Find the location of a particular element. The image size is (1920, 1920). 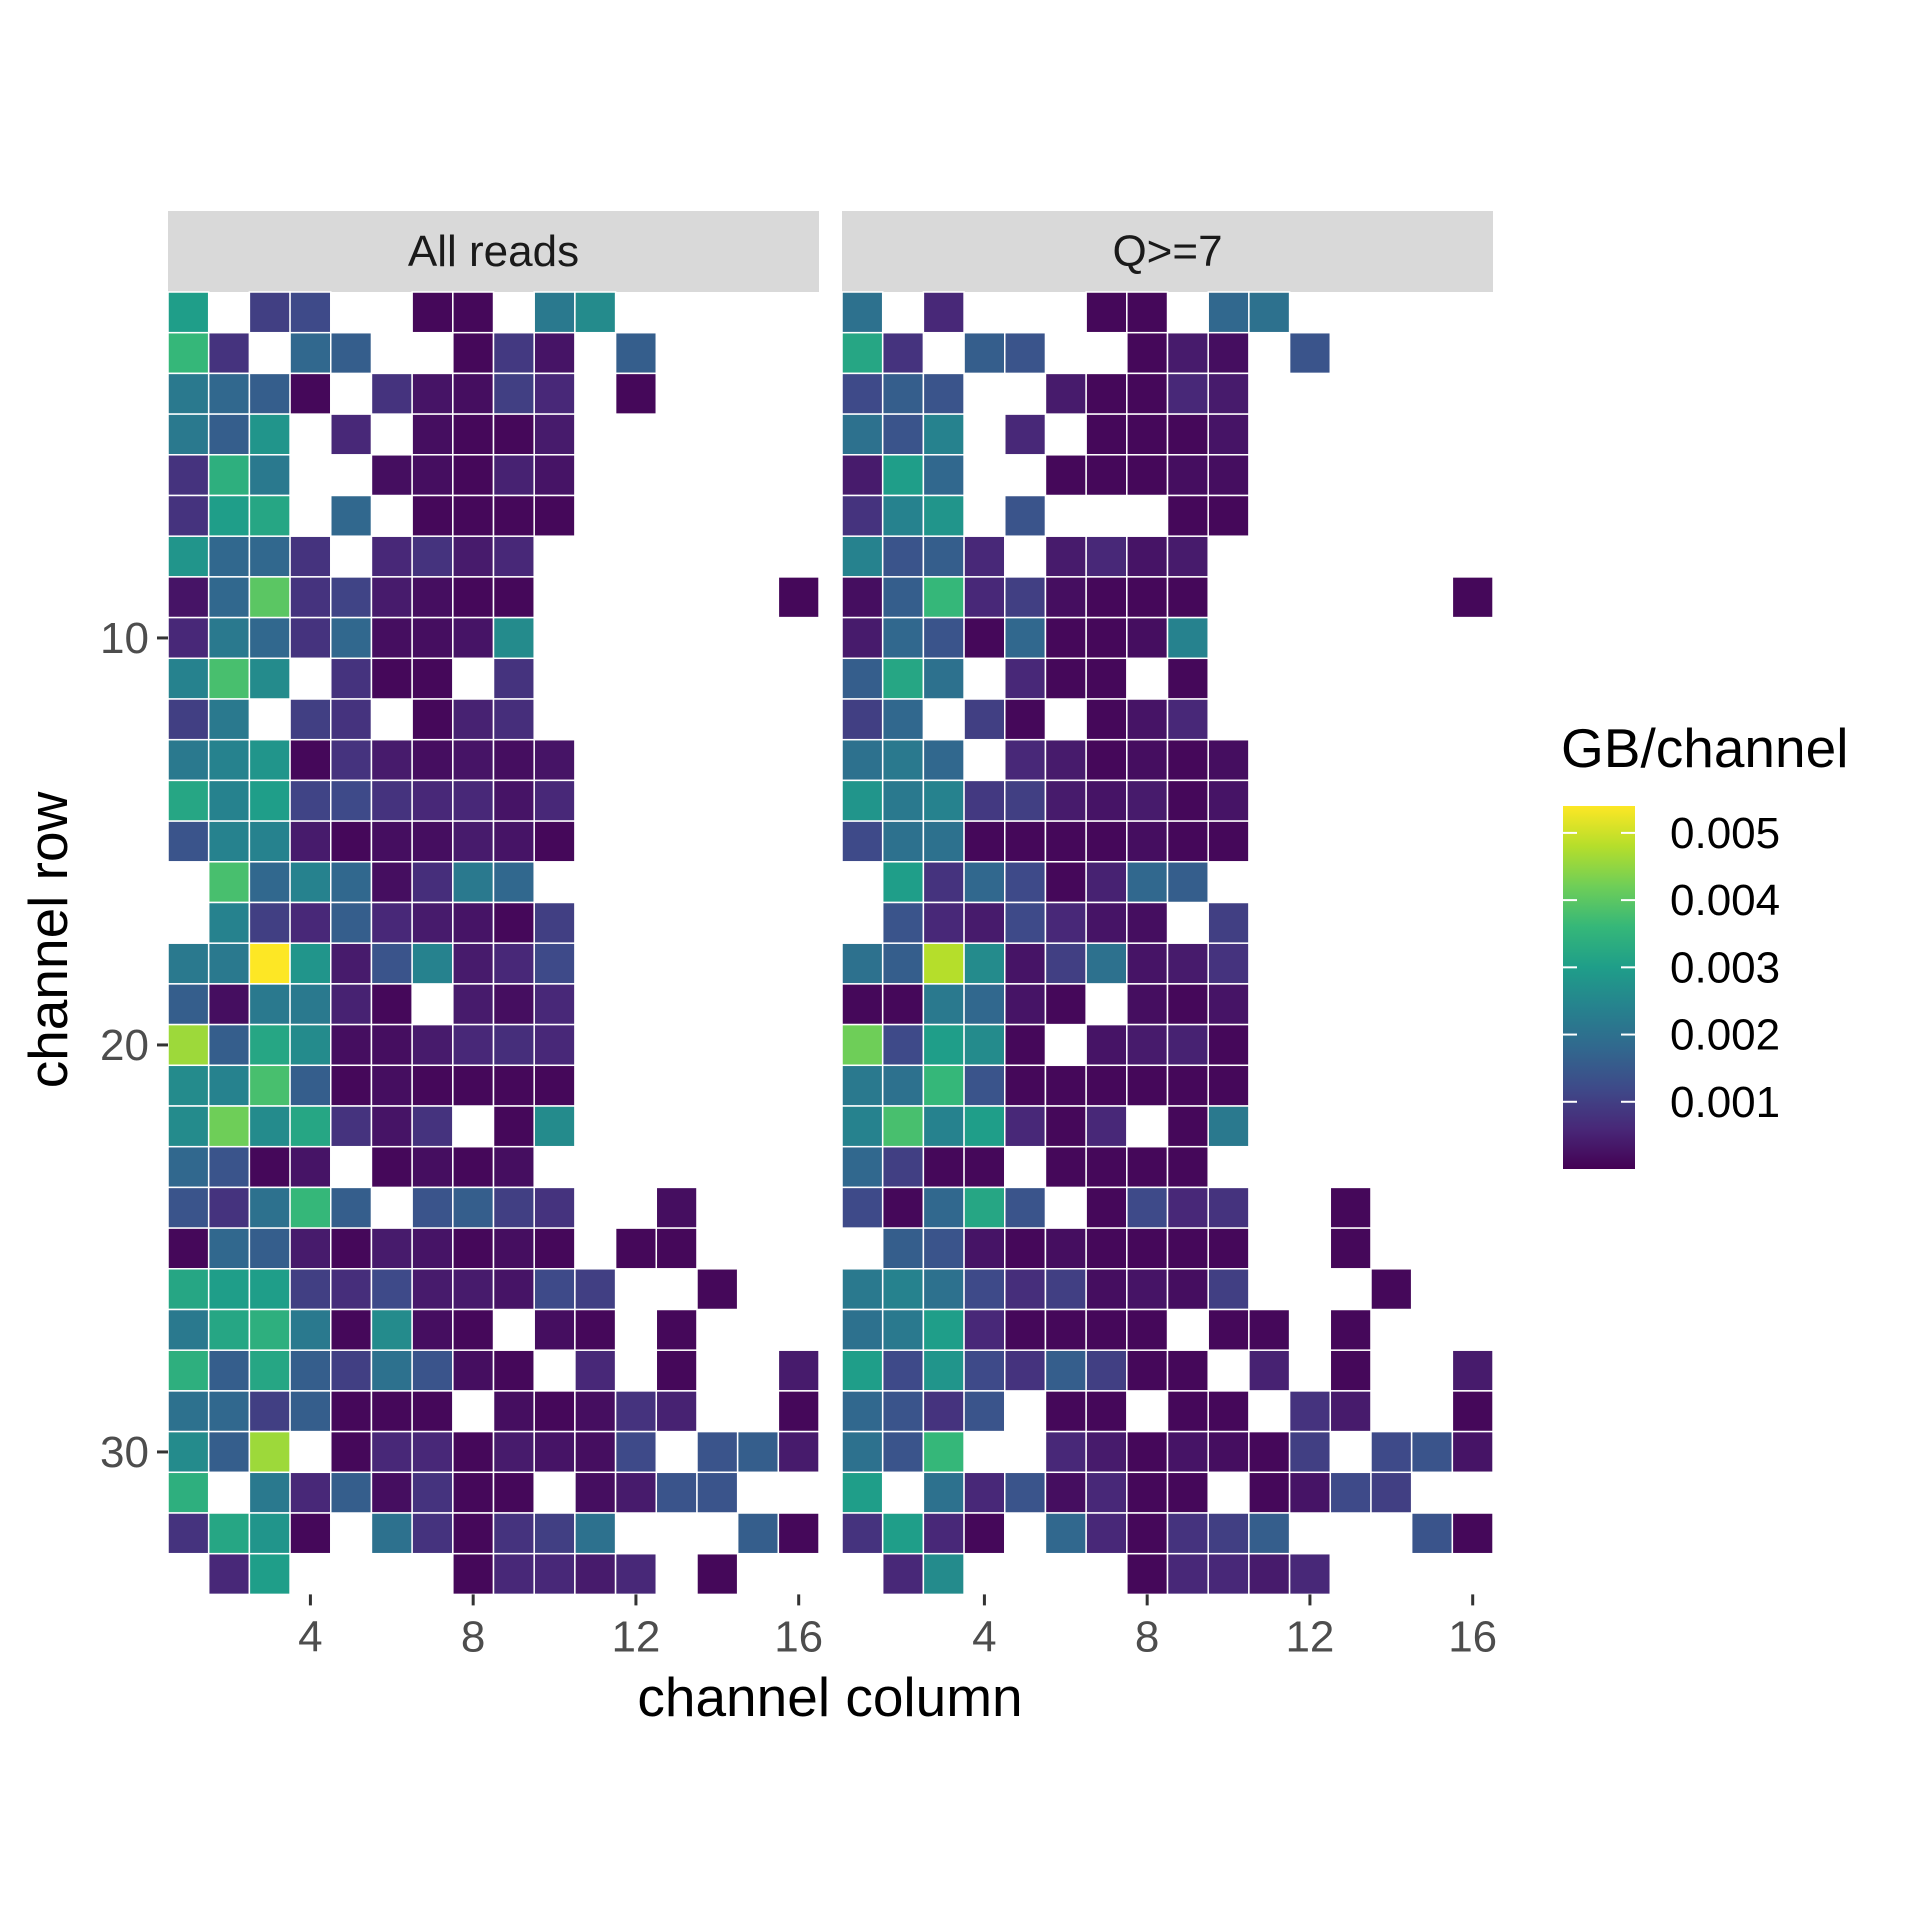

x-tick-label: 16 is located at coordinates (1472, 1636).